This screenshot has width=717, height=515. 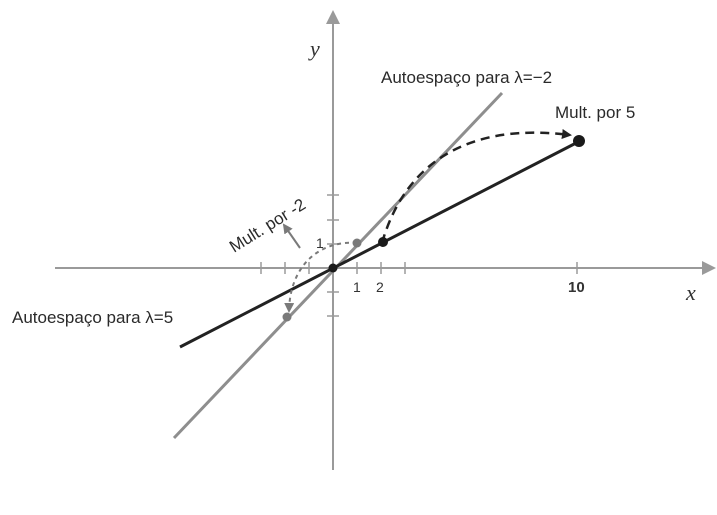 I want to click on x-tick-label-1: 1, so click(x=357, y=287).